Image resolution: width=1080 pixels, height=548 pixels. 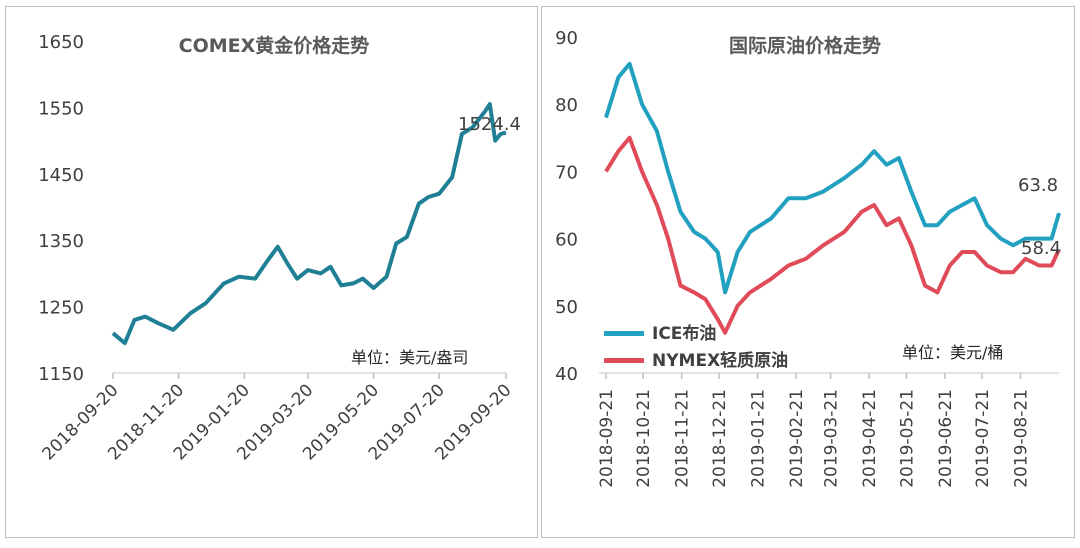 I want to click on y-tick-label: 1550, so click(x=61, y=108).